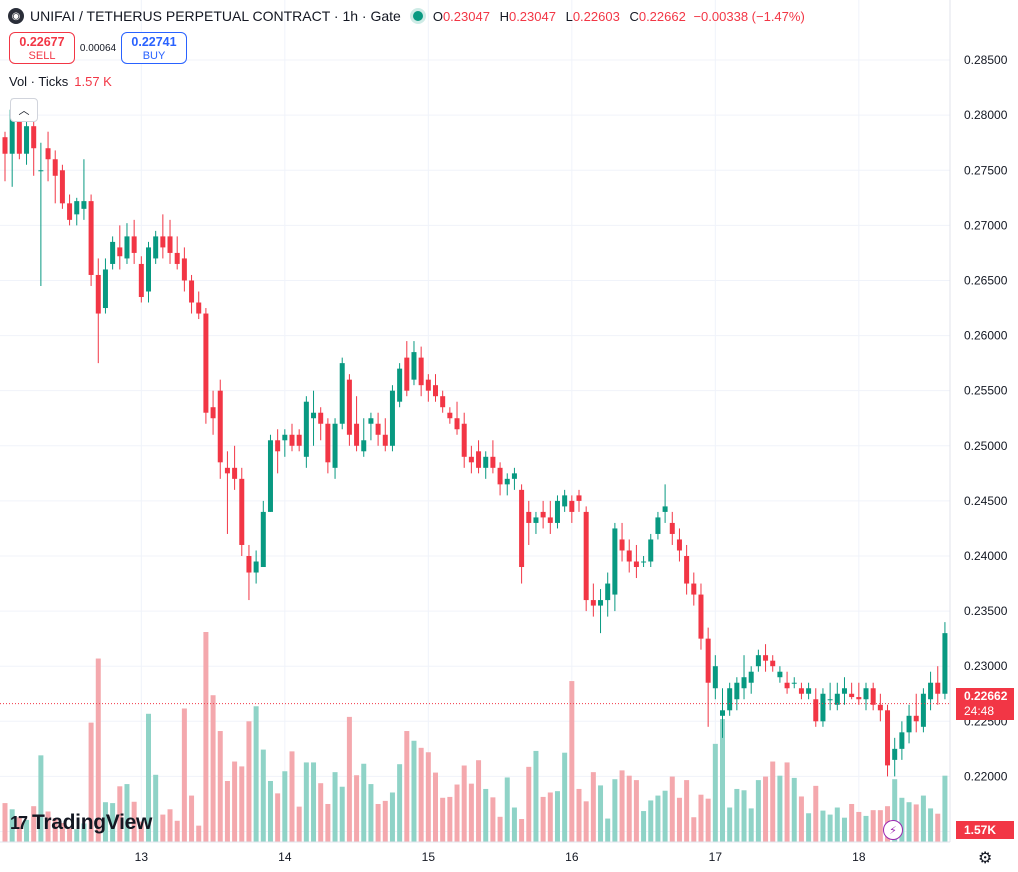 The width and height of the screenshot is (1018, 872). What do you see at coordinates (985, 858) in the screenshot?
I see `gear-icon: ⚙` at bounding box center [985, 858].